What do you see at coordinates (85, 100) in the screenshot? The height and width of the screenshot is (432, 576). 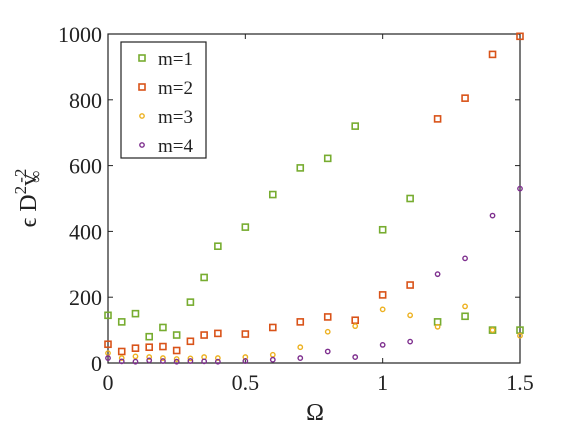 I see `y-tick-label: 800` at bounding box center [85, 100].